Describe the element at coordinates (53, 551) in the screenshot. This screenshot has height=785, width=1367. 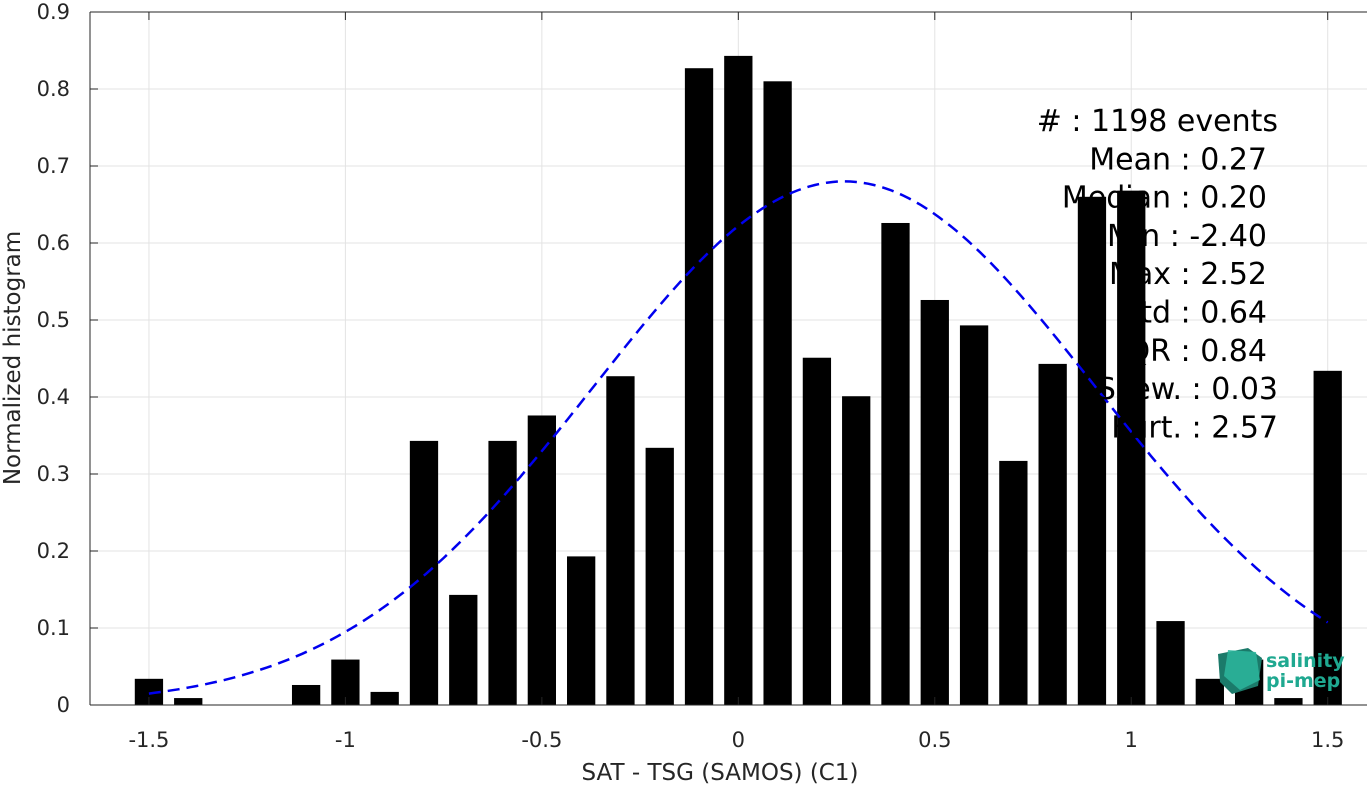
I see `y-tick-label: 0.2` at that location.